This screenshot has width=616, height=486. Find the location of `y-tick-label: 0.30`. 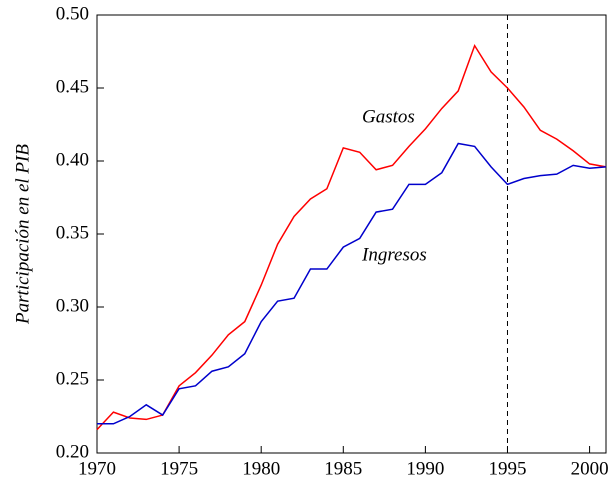

y-tick-label: 0.30 is located at coordinates (72, 305).